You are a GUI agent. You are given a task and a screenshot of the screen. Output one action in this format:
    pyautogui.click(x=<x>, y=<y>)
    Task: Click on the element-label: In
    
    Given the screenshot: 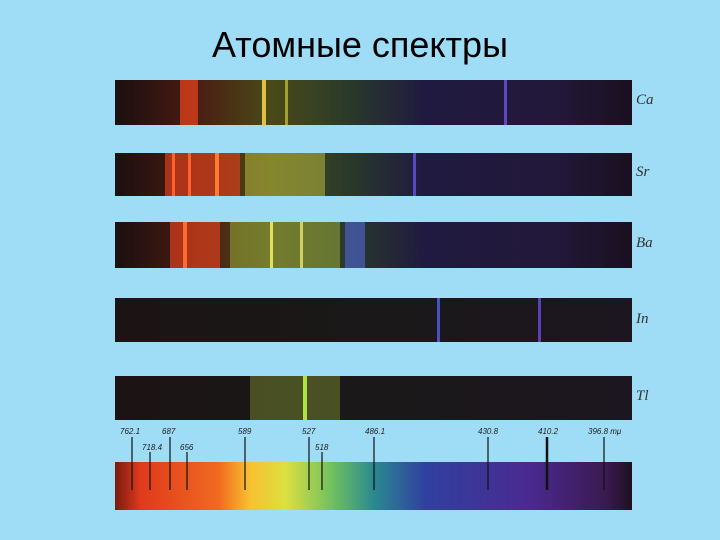 What is the action you would take?
    pyautogui.click(x=642, y=319)
    